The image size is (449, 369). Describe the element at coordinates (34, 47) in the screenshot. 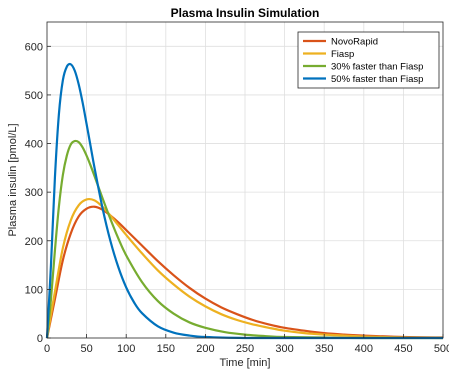

I see `y-tick-label: 600` at that location.